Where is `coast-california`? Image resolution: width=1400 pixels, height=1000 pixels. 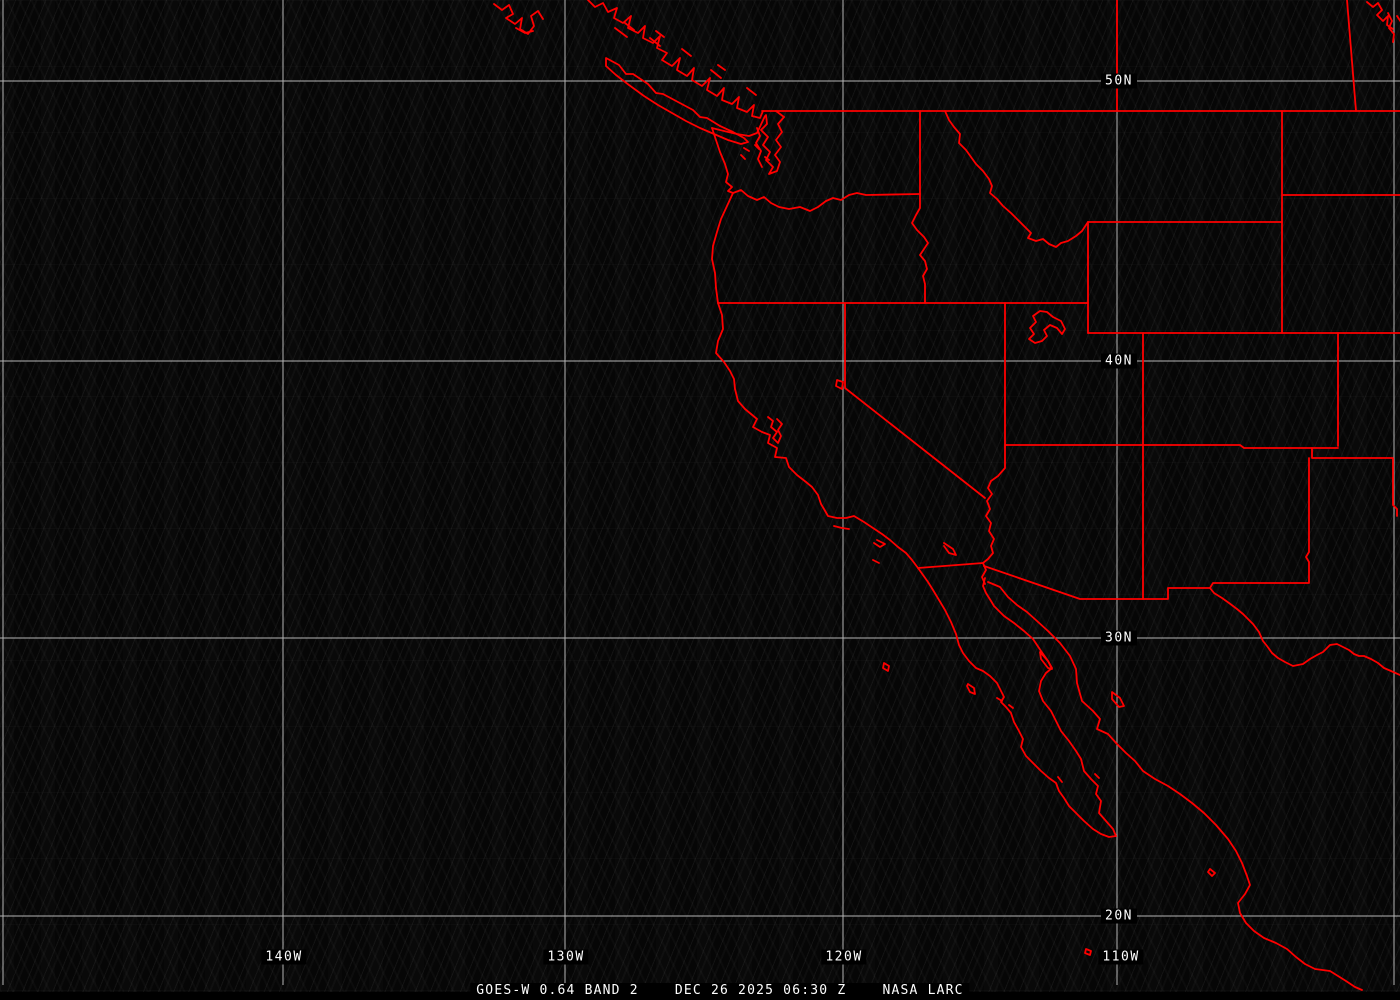 coast-california is located at coordinates (817, 435).